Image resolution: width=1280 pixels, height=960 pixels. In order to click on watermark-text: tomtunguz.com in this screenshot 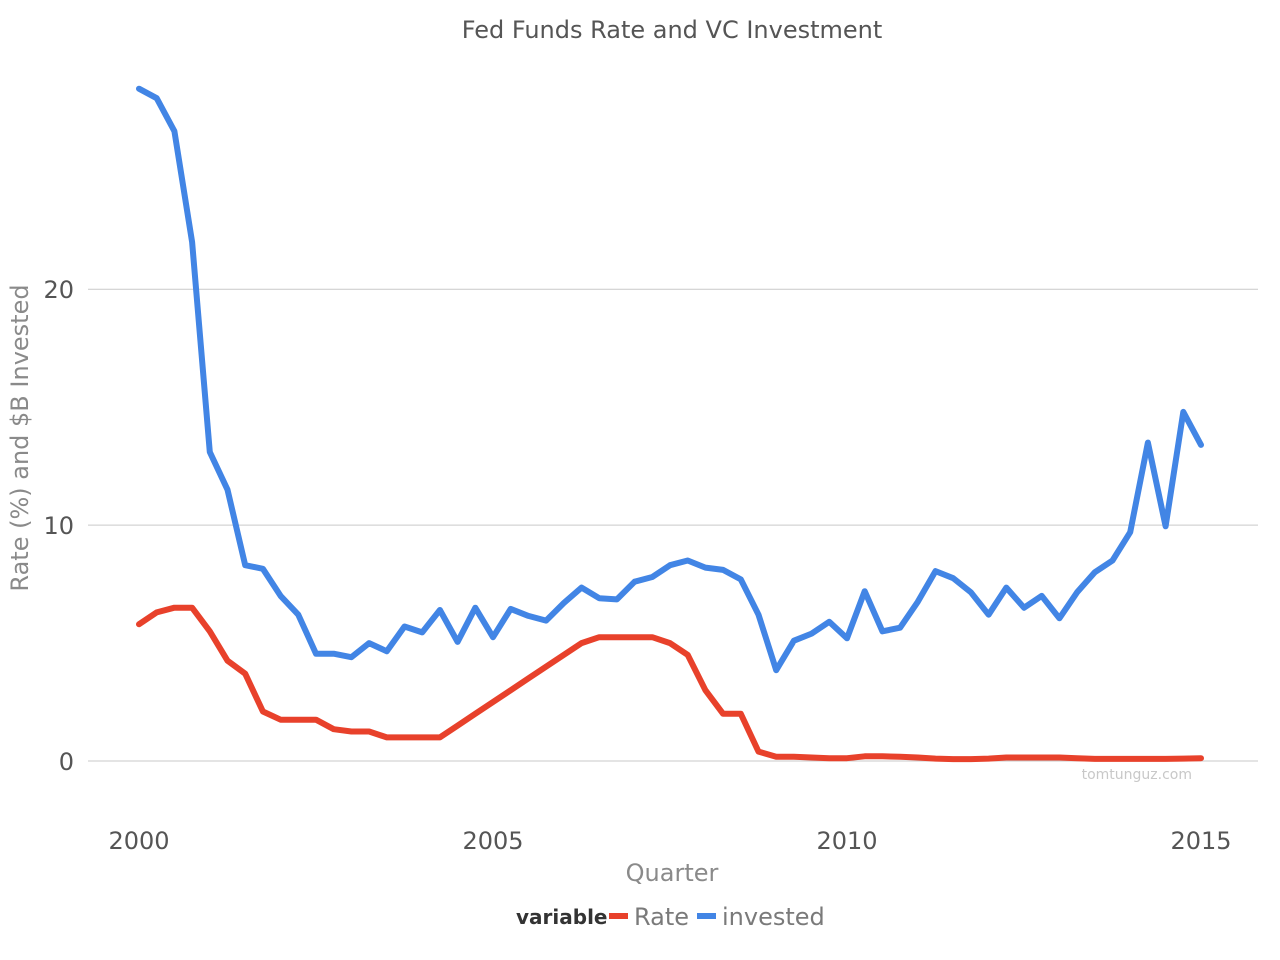, I will do `click(1137, 775)`.